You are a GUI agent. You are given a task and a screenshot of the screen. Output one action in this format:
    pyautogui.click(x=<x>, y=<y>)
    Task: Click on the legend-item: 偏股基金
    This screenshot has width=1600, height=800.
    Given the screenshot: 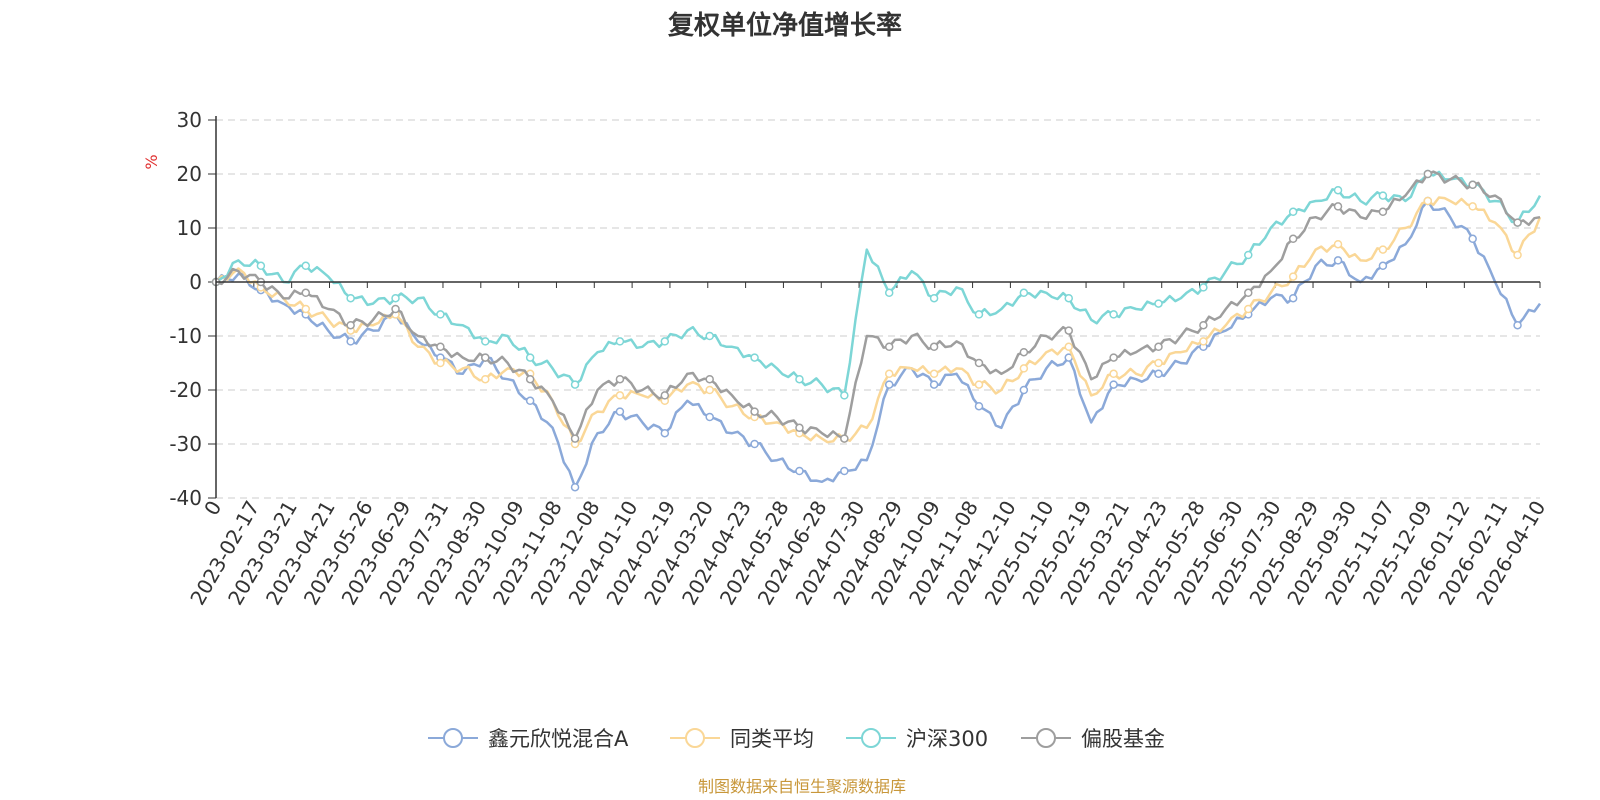 What is the action you would take?
    pyautogui.click(x=1093, y=739)
    